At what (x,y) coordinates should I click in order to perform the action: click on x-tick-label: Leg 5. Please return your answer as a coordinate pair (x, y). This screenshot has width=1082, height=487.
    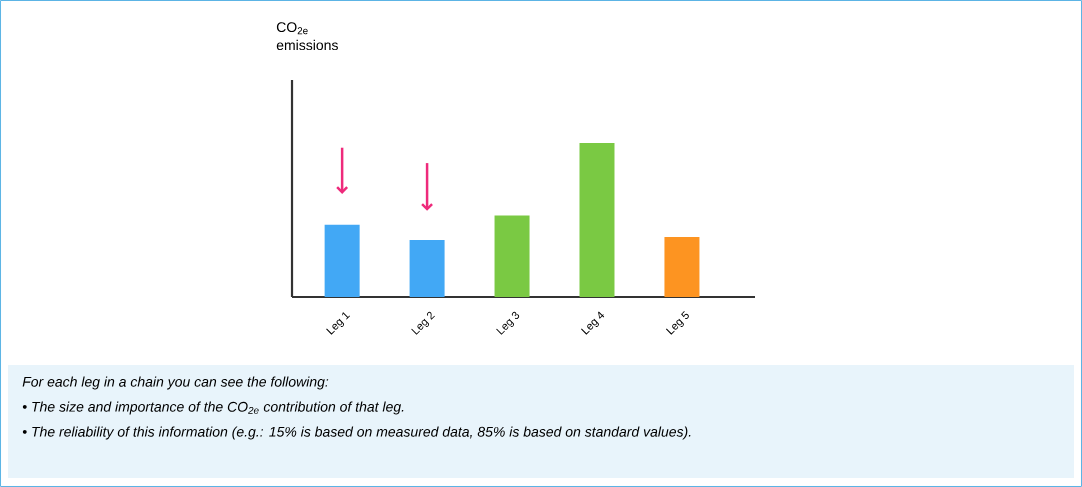
    Looking at the image, I should click on (677, 323).